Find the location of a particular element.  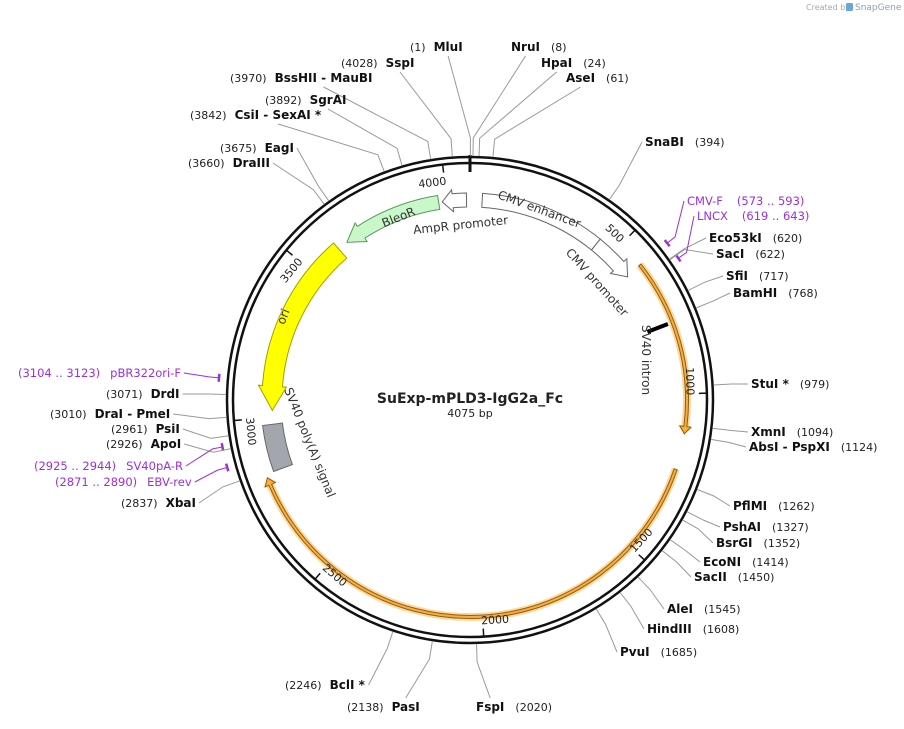

site-label: CMV-F (573 .. 593) is located at coordinates (745, 201).